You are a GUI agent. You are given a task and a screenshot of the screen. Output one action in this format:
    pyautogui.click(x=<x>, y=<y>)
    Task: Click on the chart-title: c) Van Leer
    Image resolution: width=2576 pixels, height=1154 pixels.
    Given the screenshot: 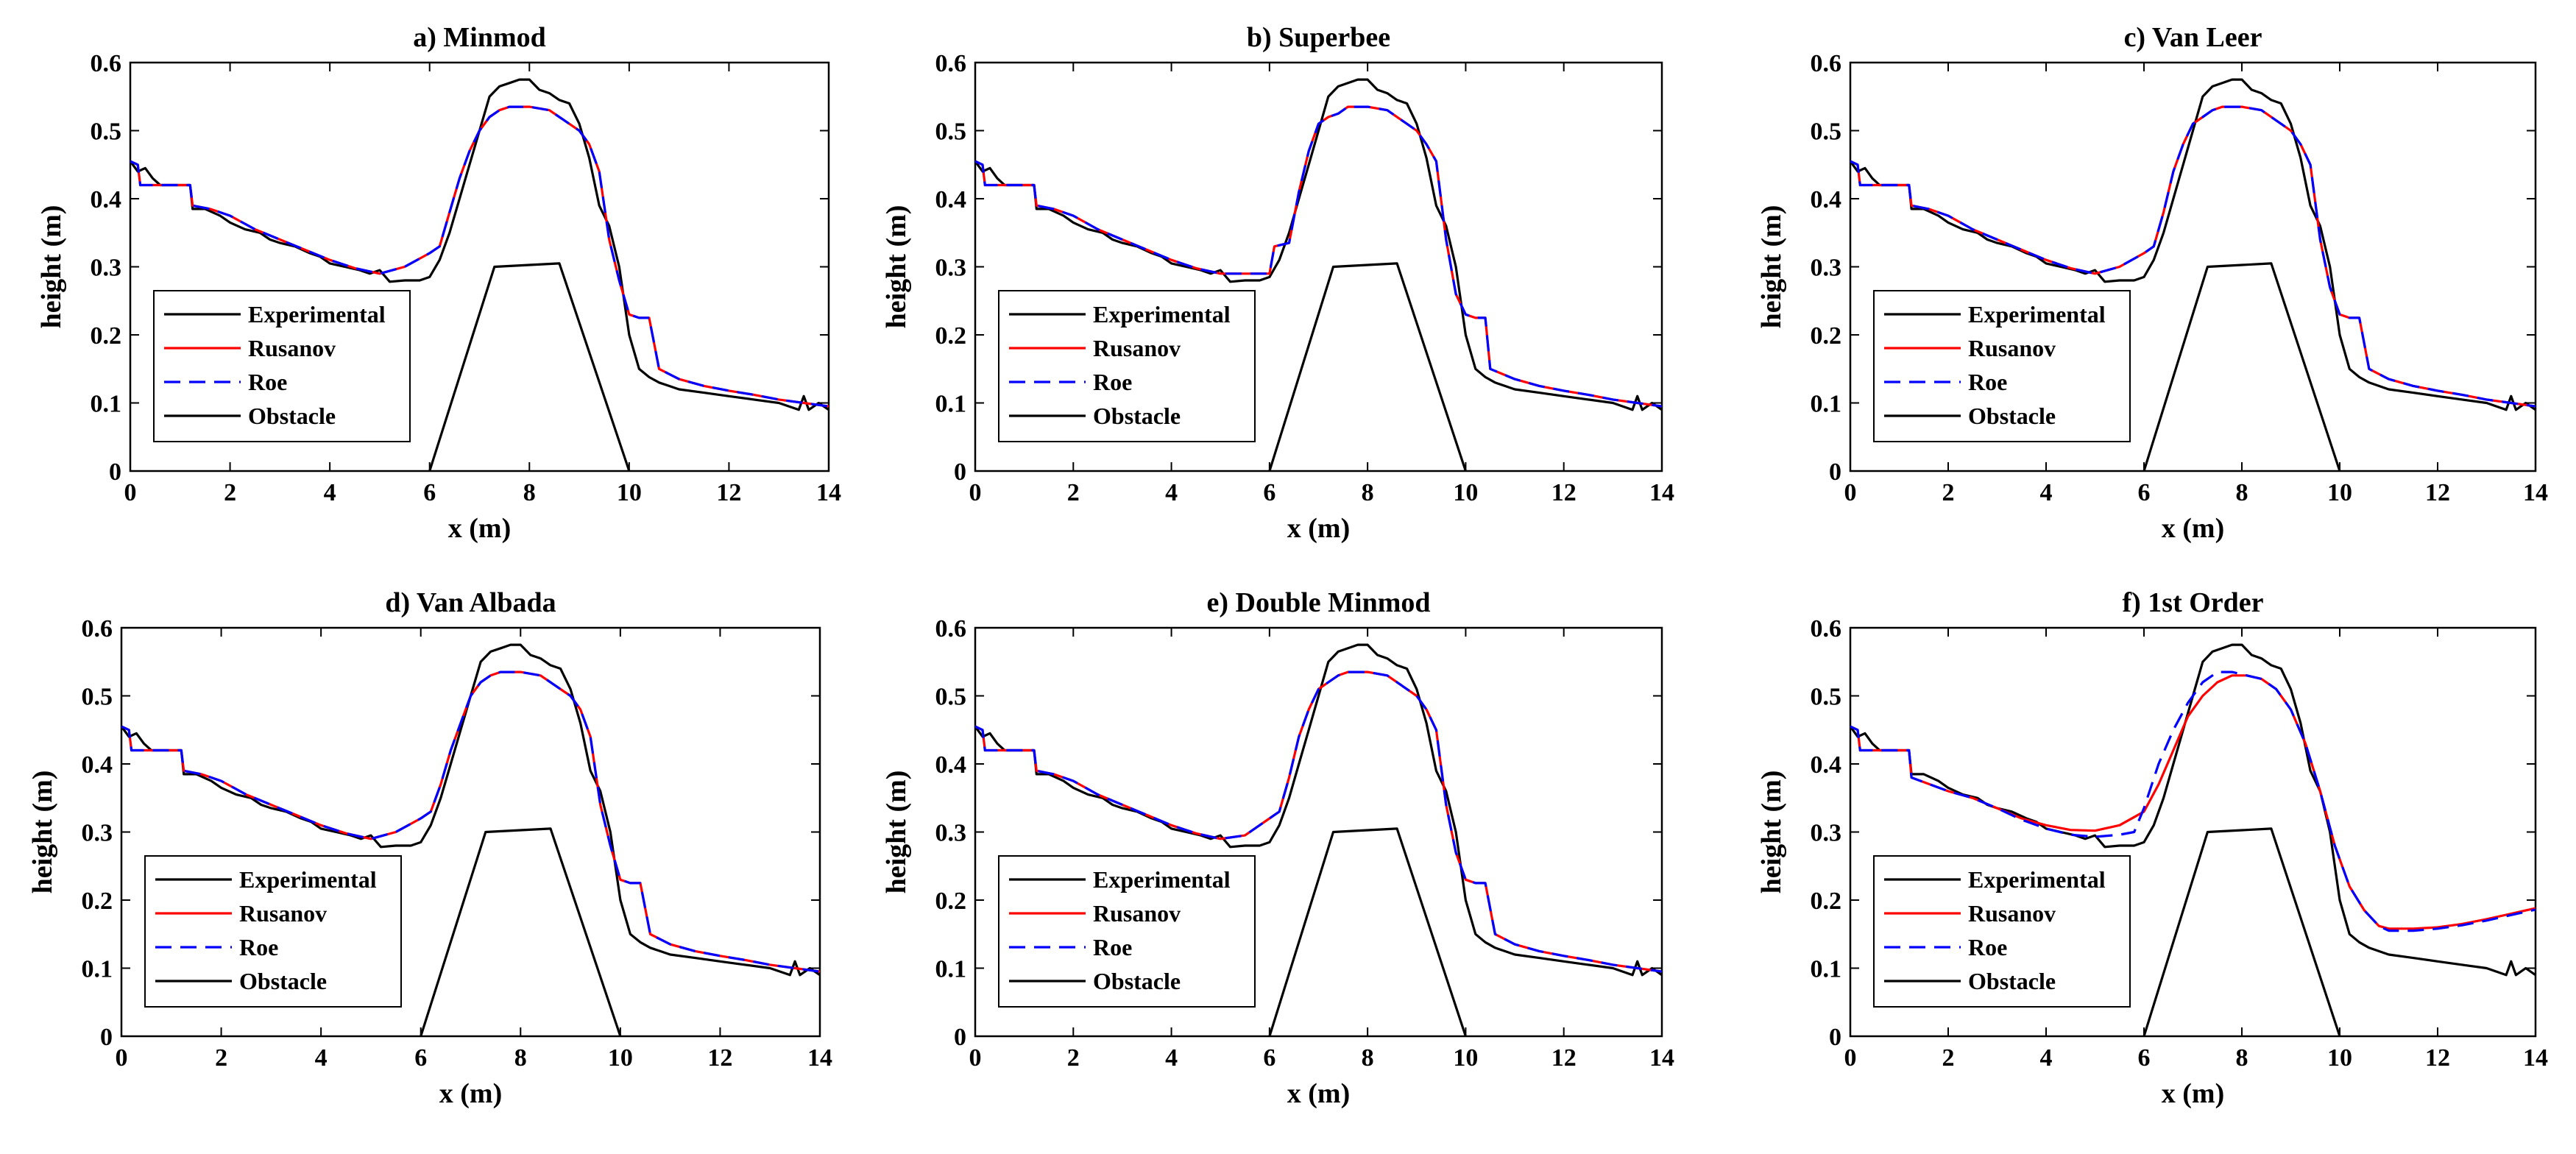 What is the action you would take?
    pyautogui.click(x=2193, y=37)
    